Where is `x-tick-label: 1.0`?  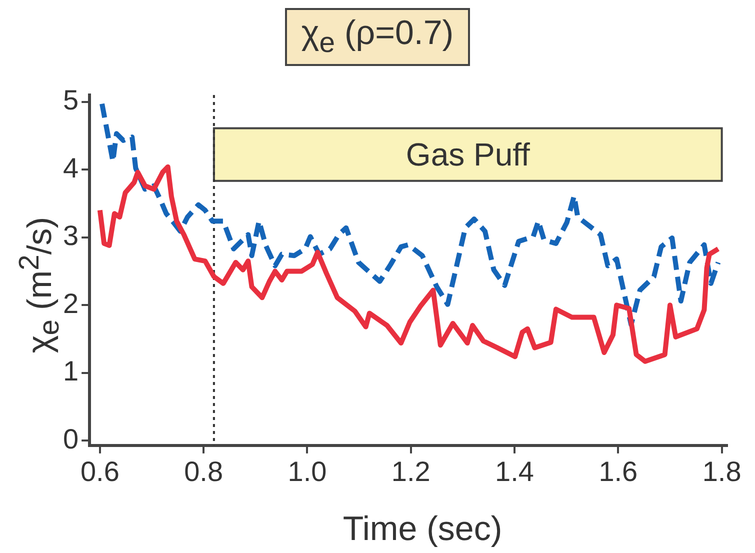
x-tick-label: 1.0 is located at coordinates (307, 471).